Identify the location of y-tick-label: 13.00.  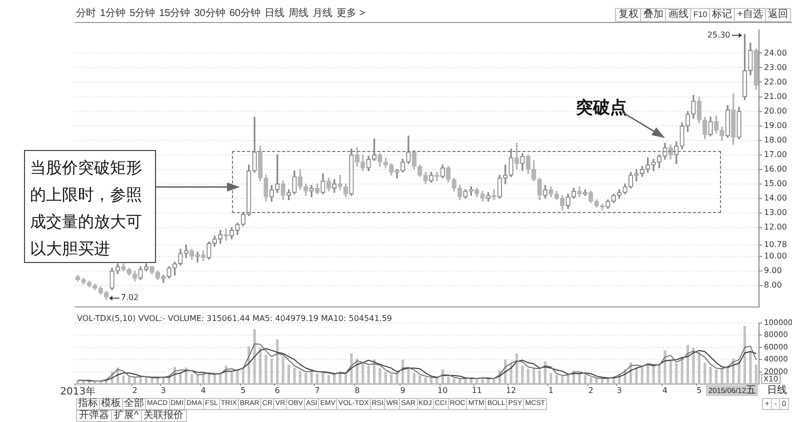
(775, 212).